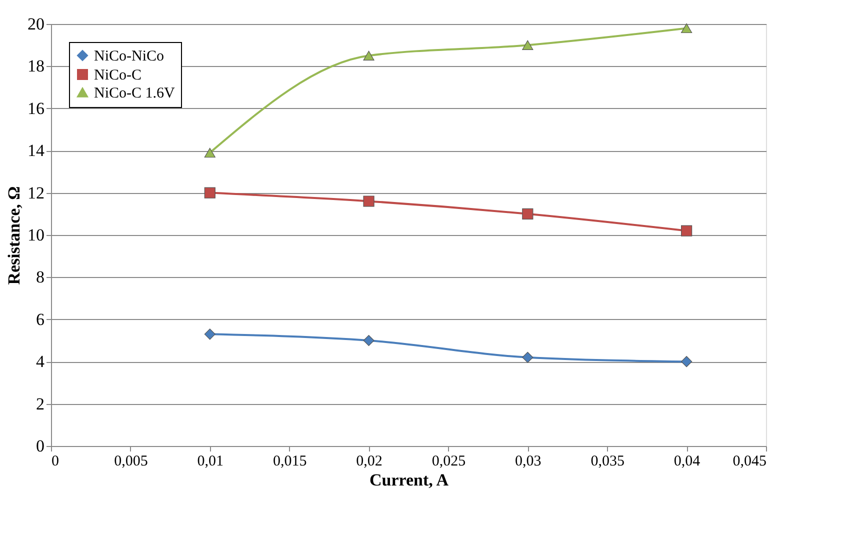 This screenshot has height=534, width=853. I want to click on x-tick-label: 0,005, so click(131, 462).